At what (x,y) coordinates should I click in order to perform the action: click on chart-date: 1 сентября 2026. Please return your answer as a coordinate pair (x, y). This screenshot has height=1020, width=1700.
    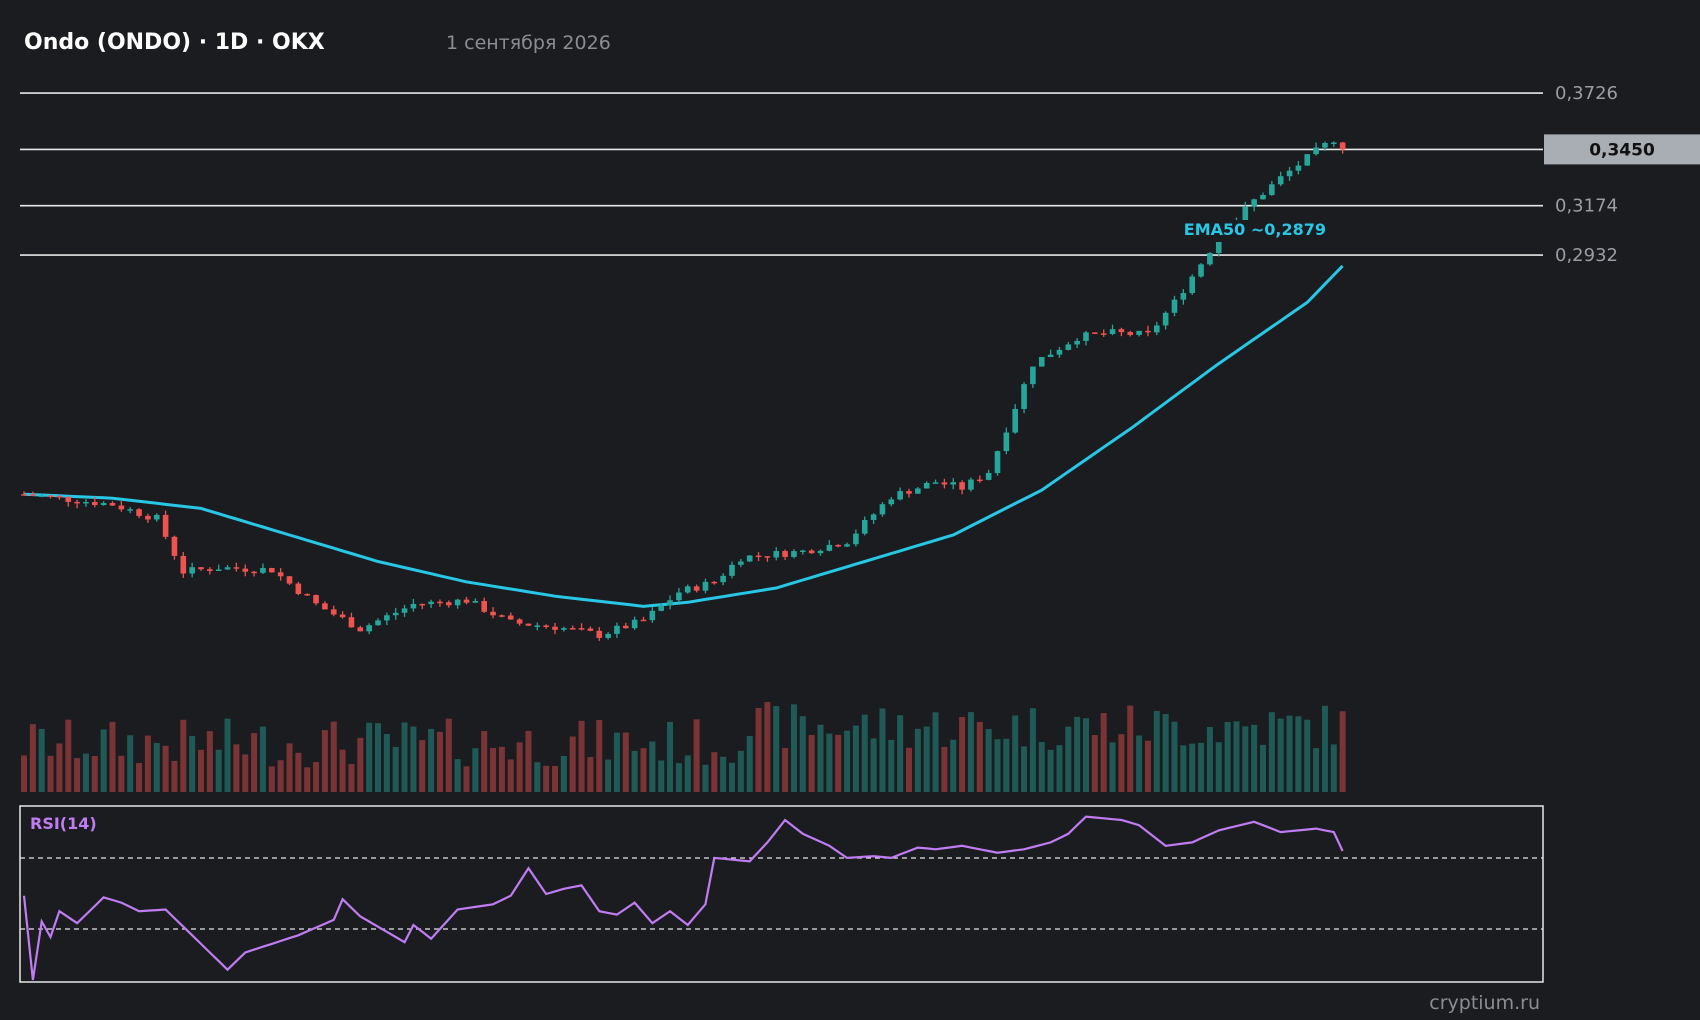
    Looking at the image, I should click on (528, 43).